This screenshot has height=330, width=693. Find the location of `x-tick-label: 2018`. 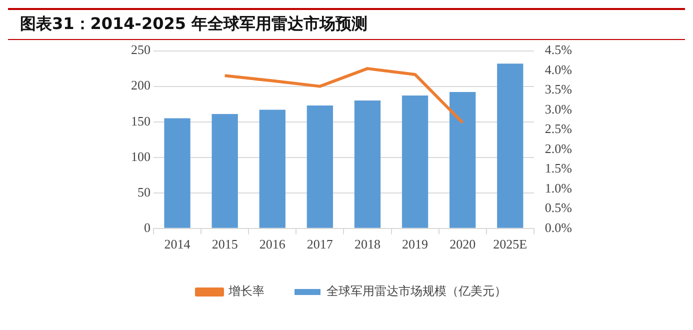

x-tick-label: 2018 is located at coordinates (367, 244).